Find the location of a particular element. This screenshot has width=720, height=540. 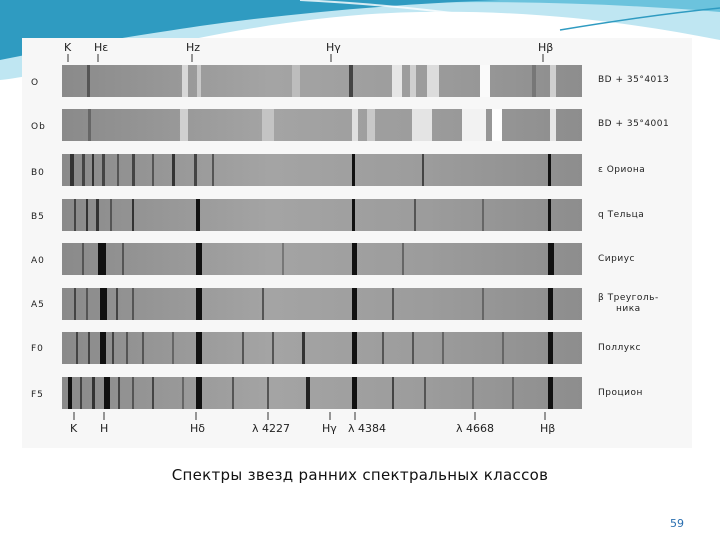

star-label-b0: ε Ориона is located at coordinates (622, 170).